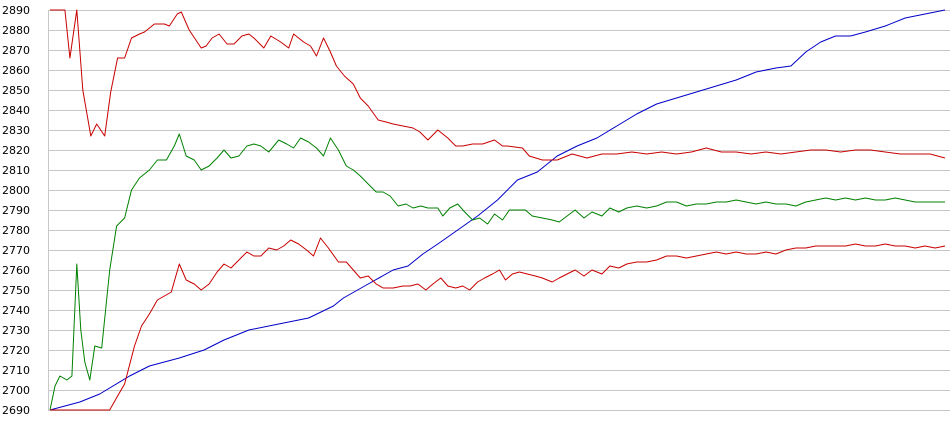  I want to click on y-tick-label: 2690, so click(16, 410).